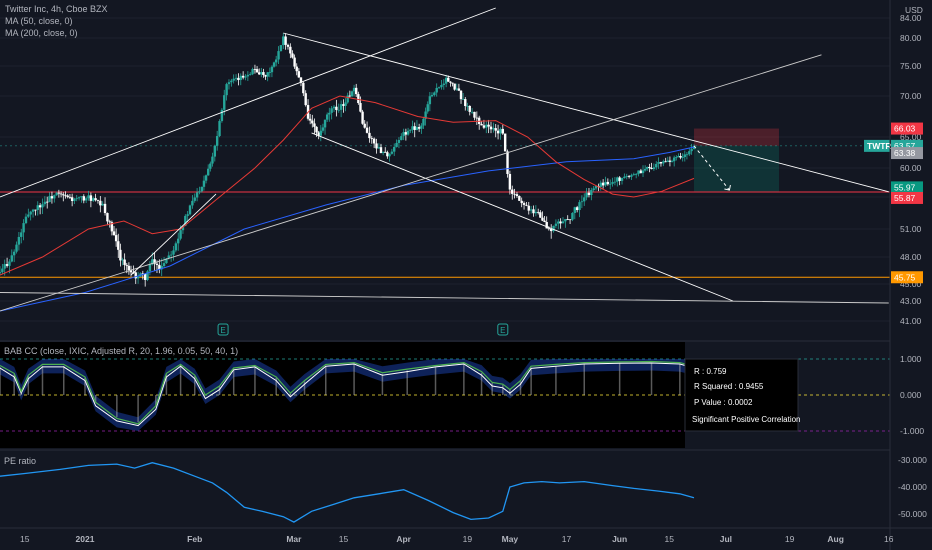 This screenshot has width=932, height=550. I want to click on pe-ratio-panel: -30.000 -40.000 -50.000, so click(463, 489).